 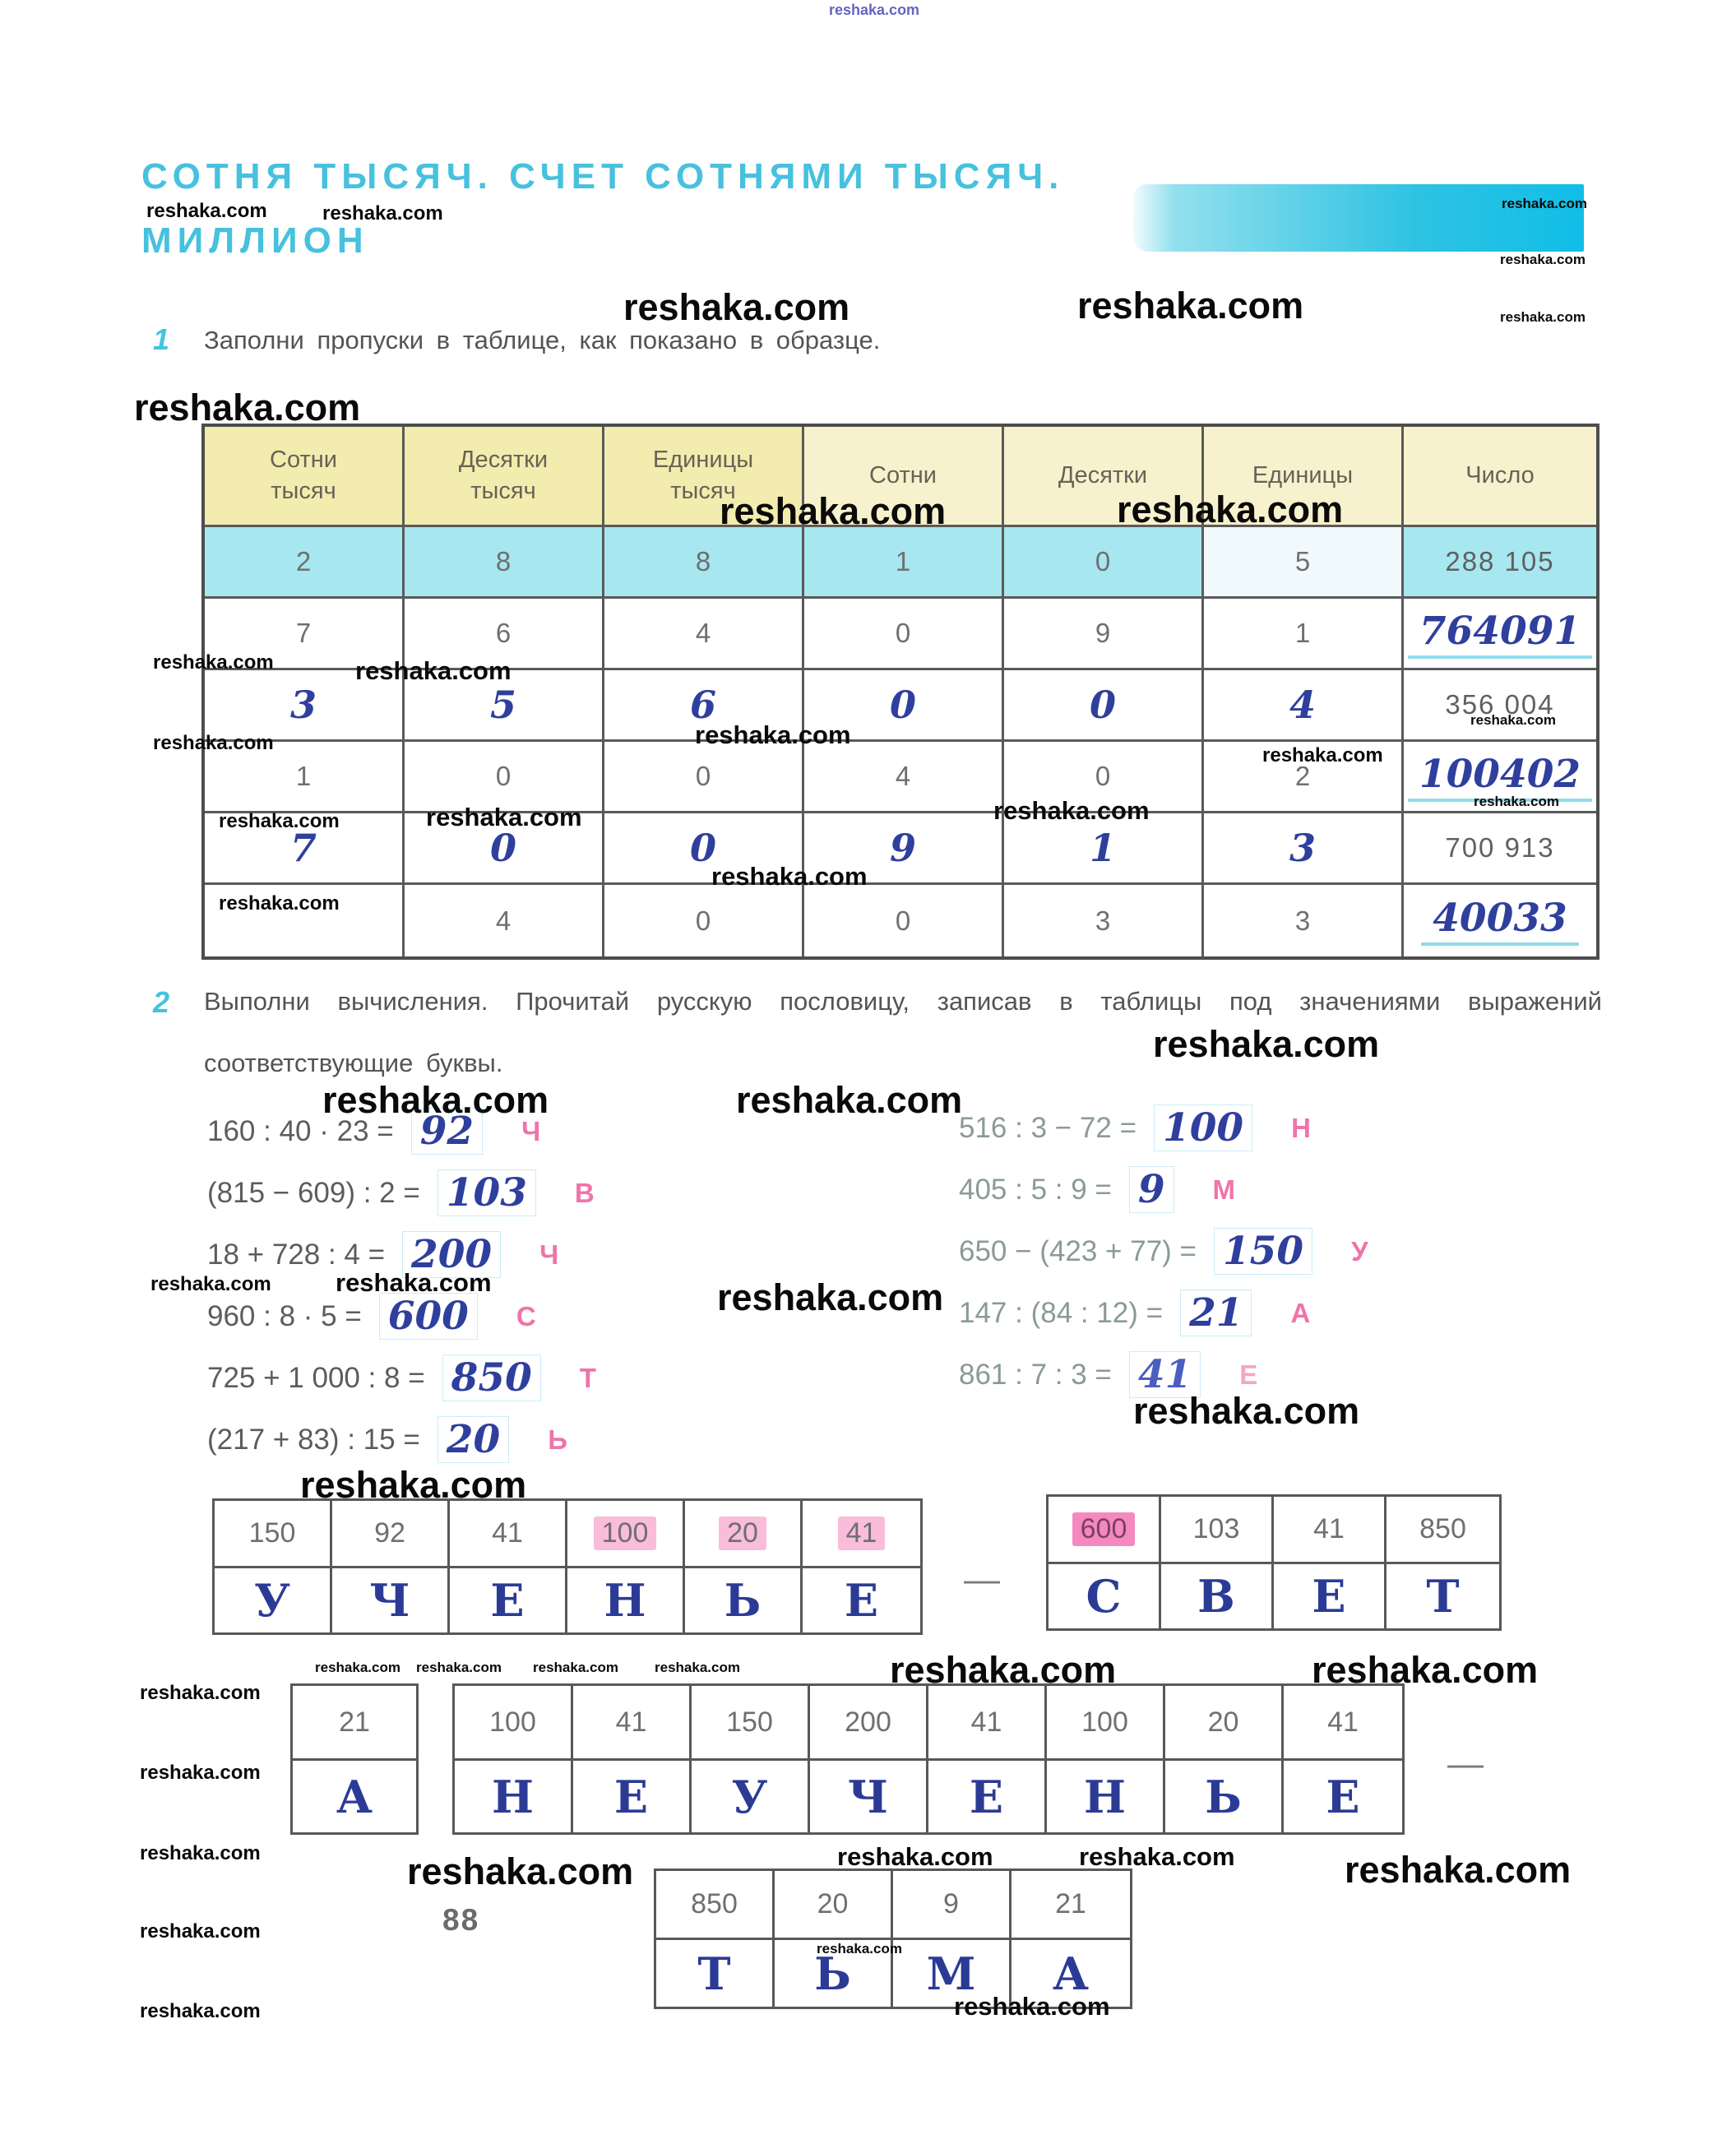 I want to click on place-value-number-cell: 288 105, so click(x=1500, y=563).